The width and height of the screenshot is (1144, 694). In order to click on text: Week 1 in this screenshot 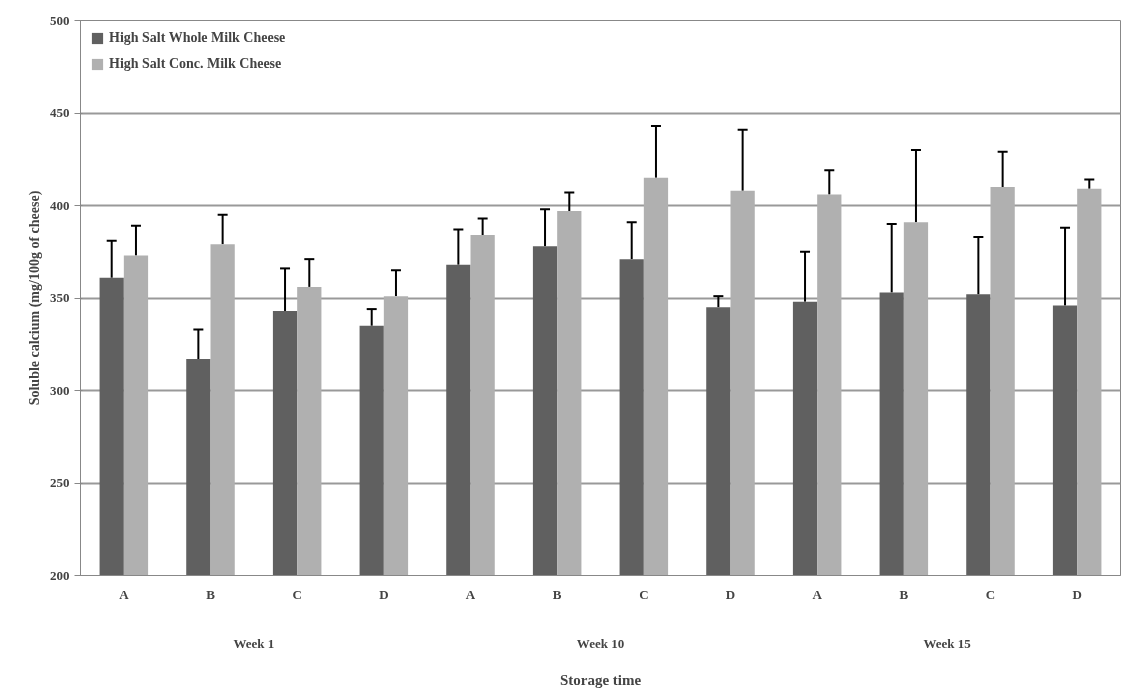, I will do `click(254, 643)`.